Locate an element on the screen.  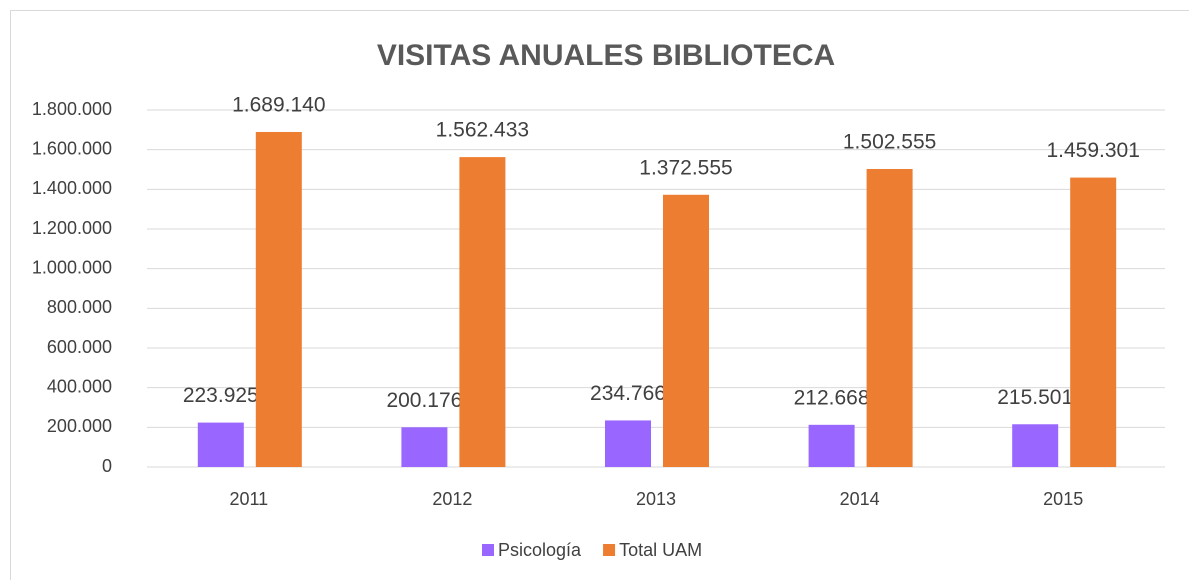
data-label: 200.176 is located at coordinates (424, 400).